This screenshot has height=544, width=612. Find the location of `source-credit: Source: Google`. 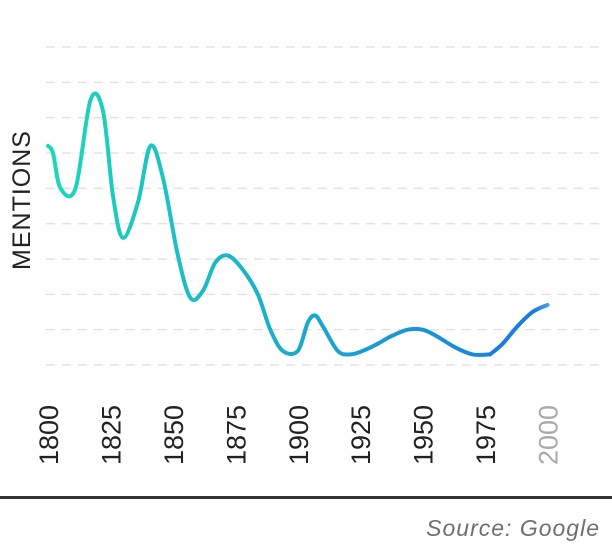

source-credit: Source: Google is located at coordinates (513, 528).